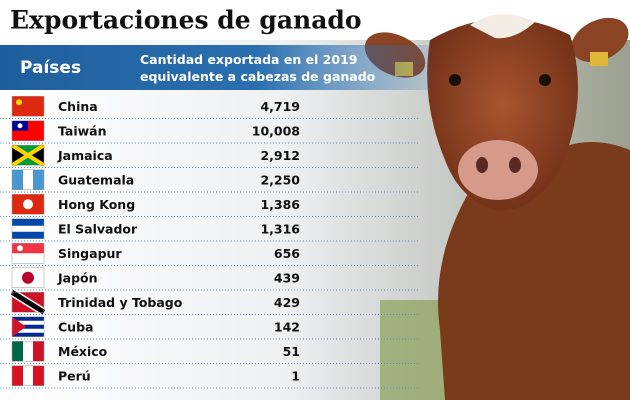 This screenshot has width=630, height=400. I want to click on table-row: Japón 439, so click(210, 279).